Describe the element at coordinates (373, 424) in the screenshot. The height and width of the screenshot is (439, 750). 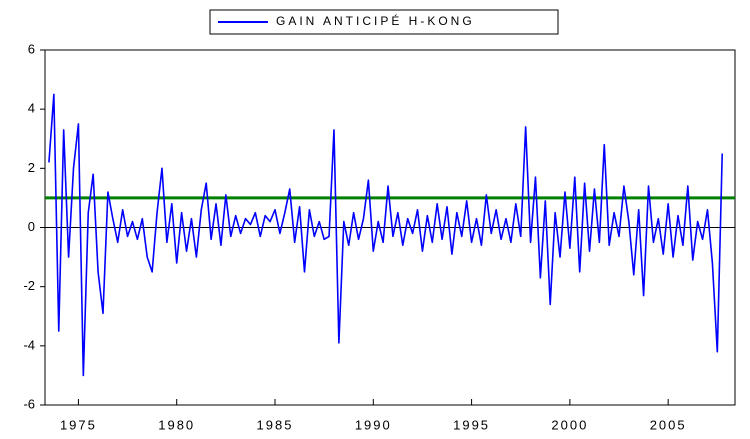
I see `x-tick-label: 1990` at that location.